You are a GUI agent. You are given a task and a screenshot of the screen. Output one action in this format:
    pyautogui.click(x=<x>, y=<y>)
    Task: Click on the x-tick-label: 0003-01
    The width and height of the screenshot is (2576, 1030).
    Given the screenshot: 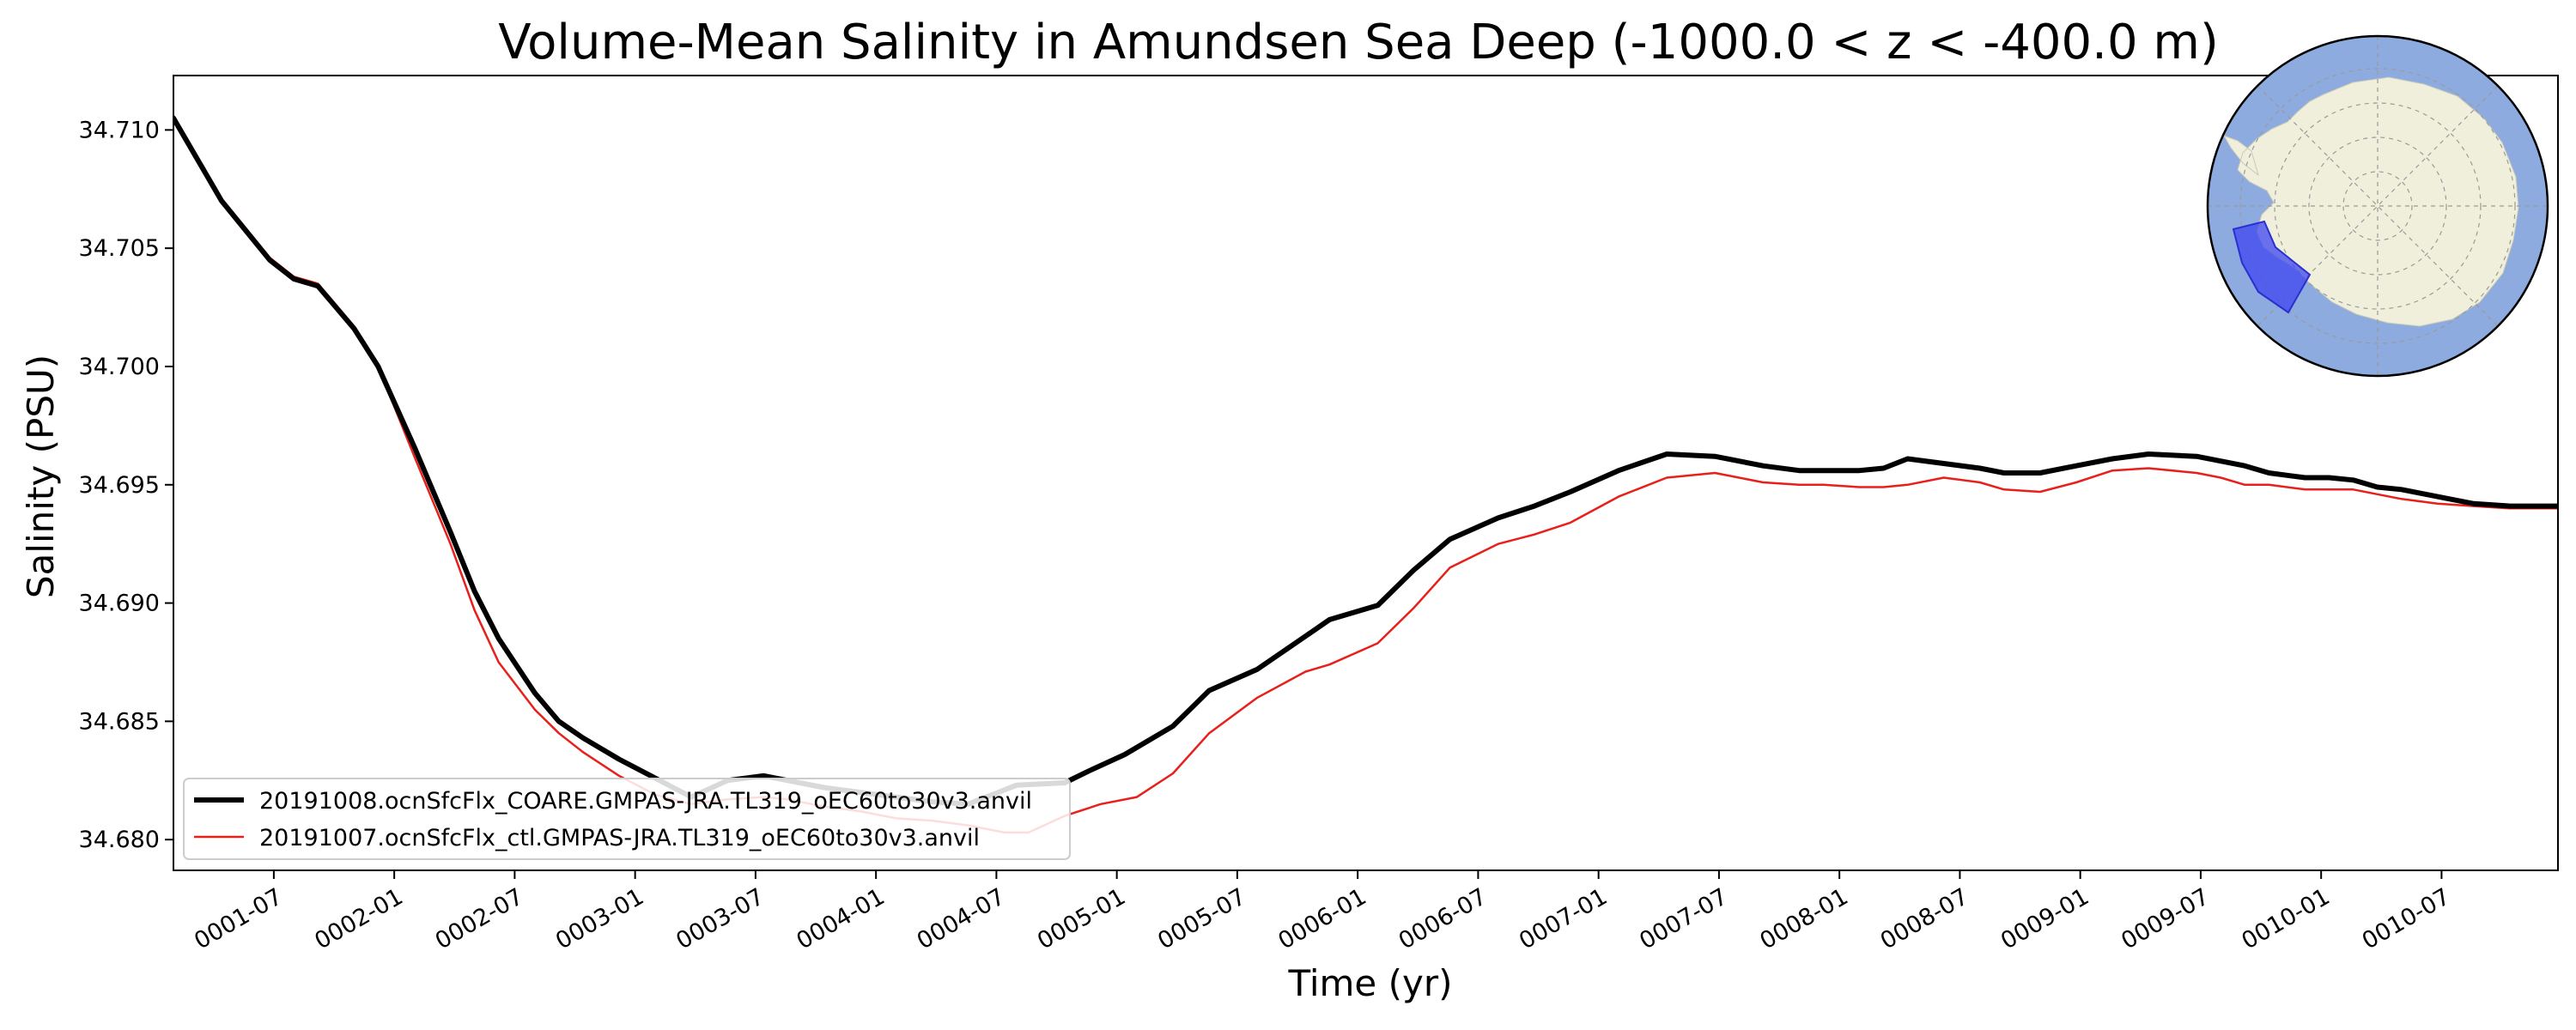 What is the action you would take?
    pyautogui.click(x=599, y=918)
    